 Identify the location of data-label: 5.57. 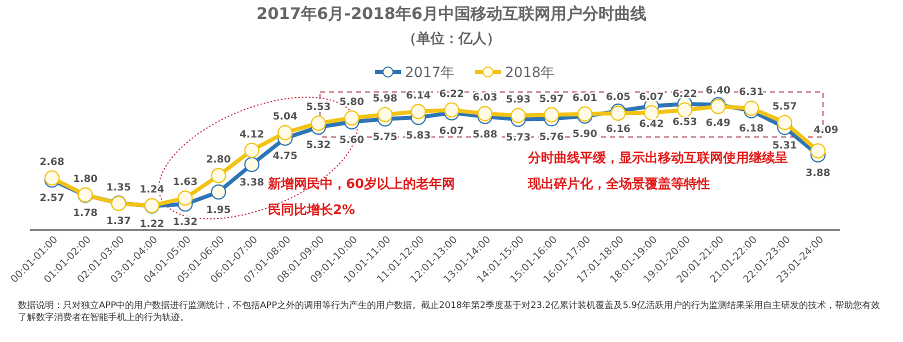
(785, 106).